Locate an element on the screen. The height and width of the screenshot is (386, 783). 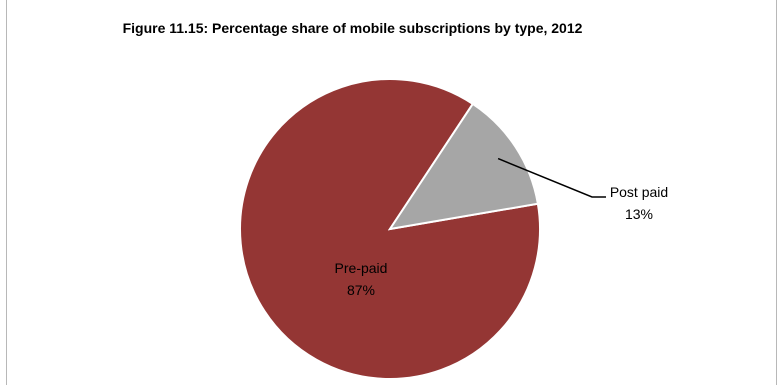
pie-slice-post-paid is located at coordinates (463, 166).